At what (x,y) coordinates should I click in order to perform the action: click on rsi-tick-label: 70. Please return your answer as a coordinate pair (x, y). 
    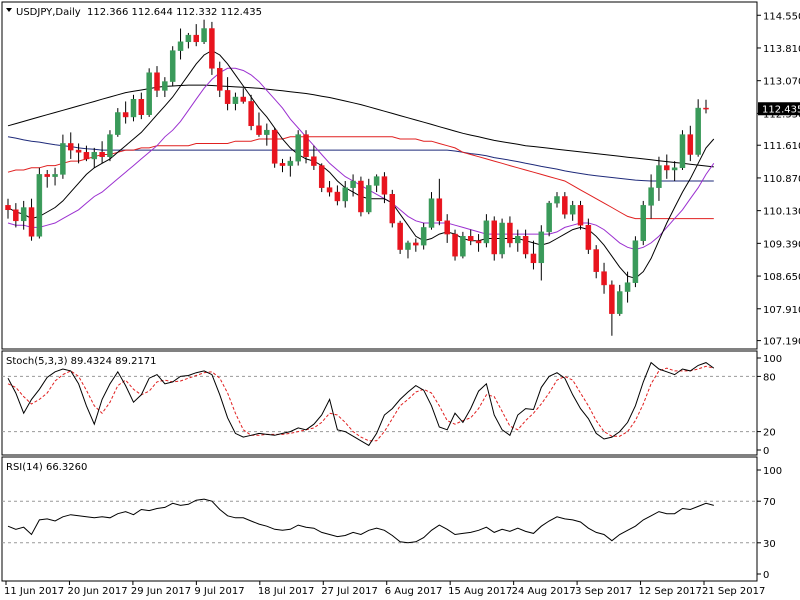
    Looking at the image, I should click on (769, 502).